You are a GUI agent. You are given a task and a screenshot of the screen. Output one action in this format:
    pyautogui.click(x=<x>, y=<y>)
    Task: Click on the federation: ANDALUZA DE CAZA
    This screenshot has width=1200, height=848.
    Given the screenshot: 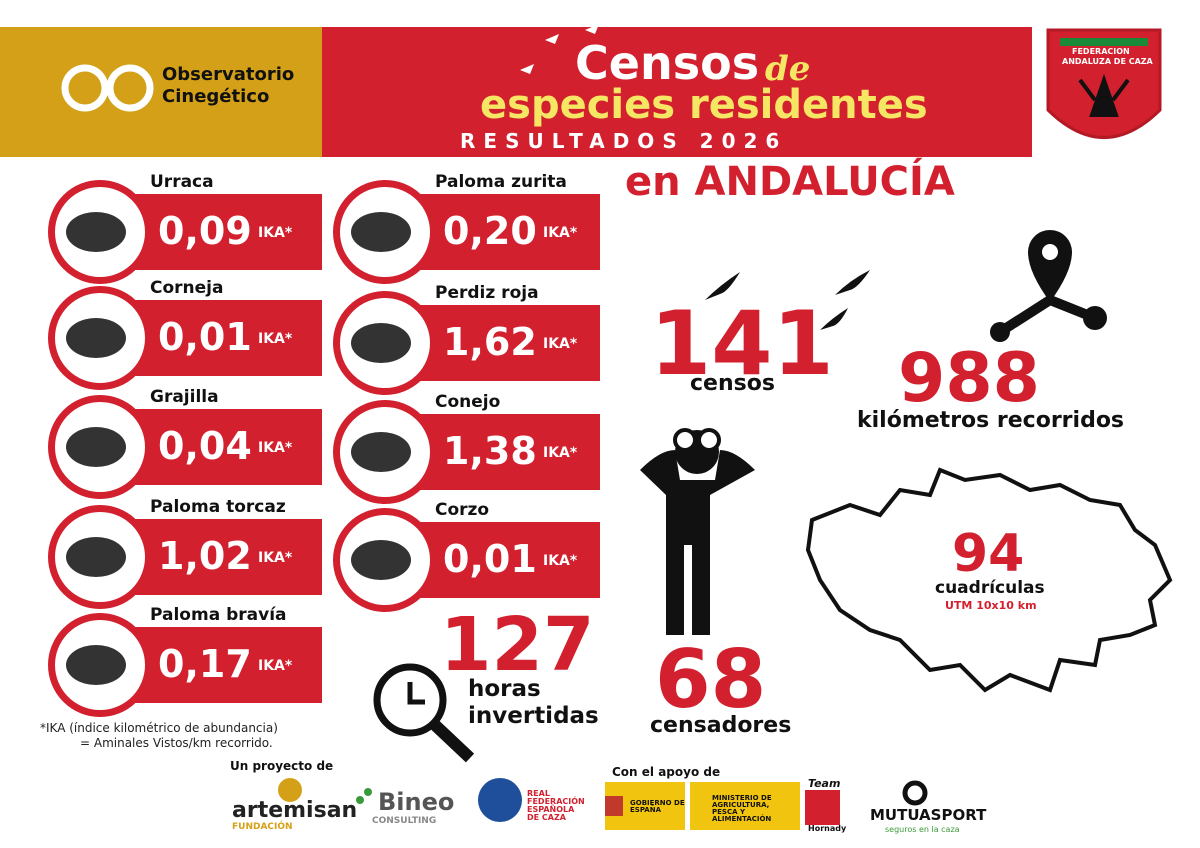 What is the action you would take?
    pyautogui.click(x=1107, y=61)
    